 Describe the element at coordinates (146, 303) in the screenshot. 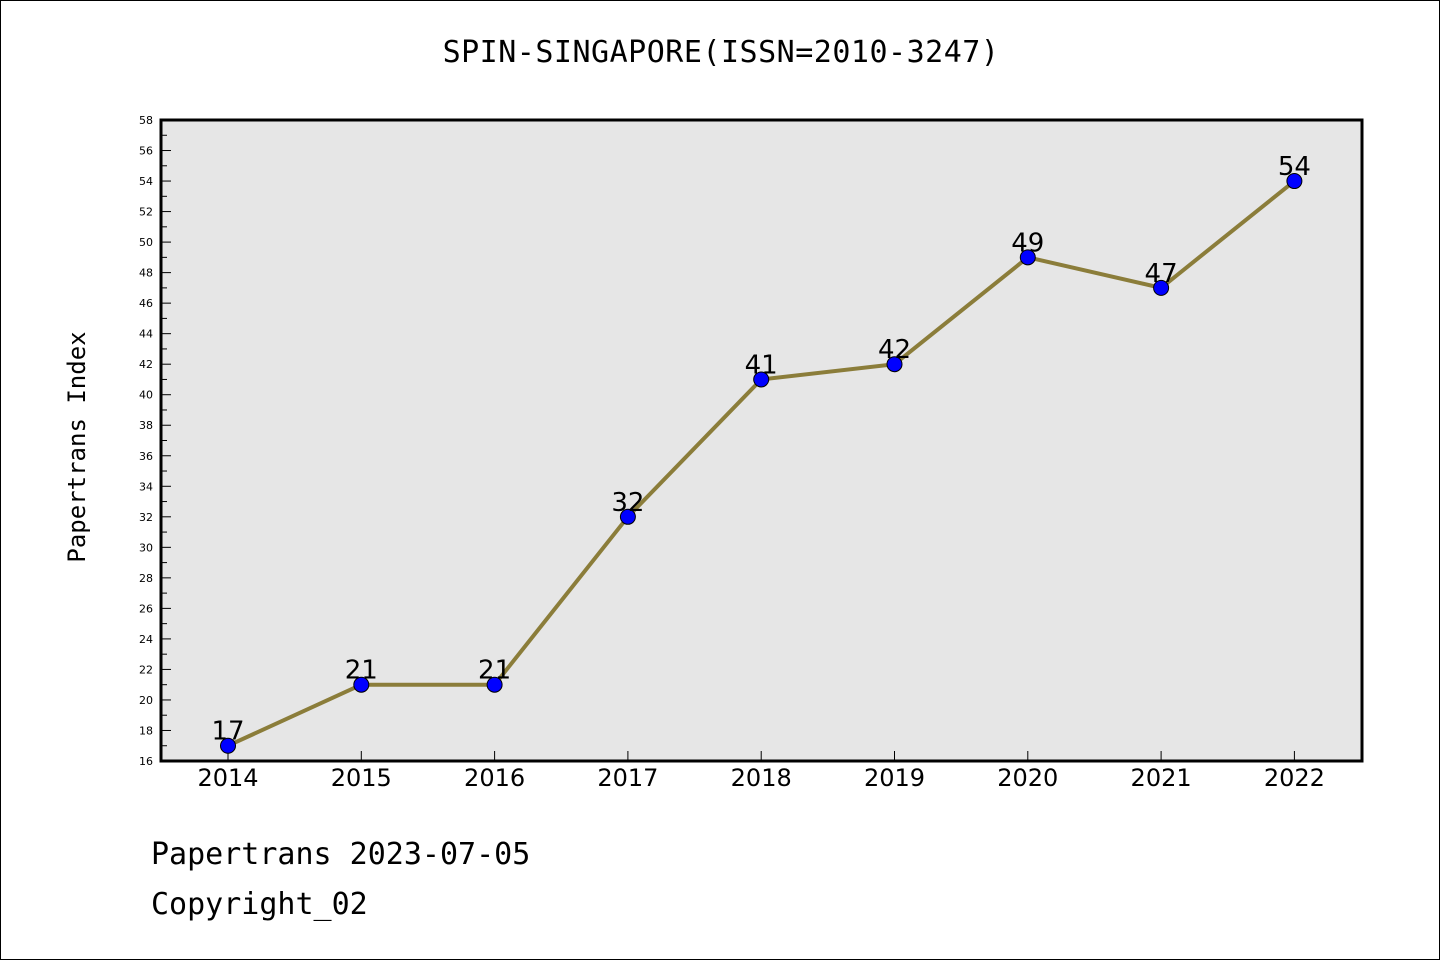

I see `y-tick-label: 46` at that location.